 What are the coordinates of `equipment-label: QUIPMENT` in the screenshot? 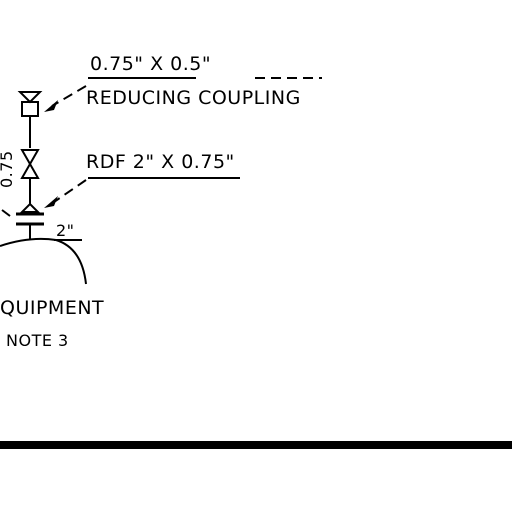 It's located at (52, 308).